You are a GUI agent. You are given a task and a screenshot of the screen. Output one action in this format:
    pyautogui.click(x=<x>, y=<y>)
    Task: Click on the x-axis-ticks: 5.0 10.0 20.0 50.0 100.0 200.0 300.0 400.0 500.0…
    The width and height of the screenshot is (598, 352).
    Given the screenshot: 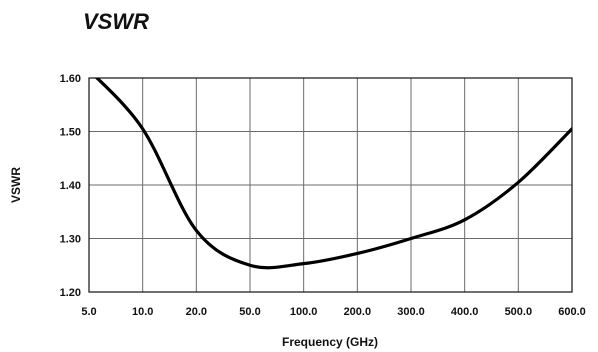 What is the action you would take?
    pyautogui.click(x=333, y=312)
    